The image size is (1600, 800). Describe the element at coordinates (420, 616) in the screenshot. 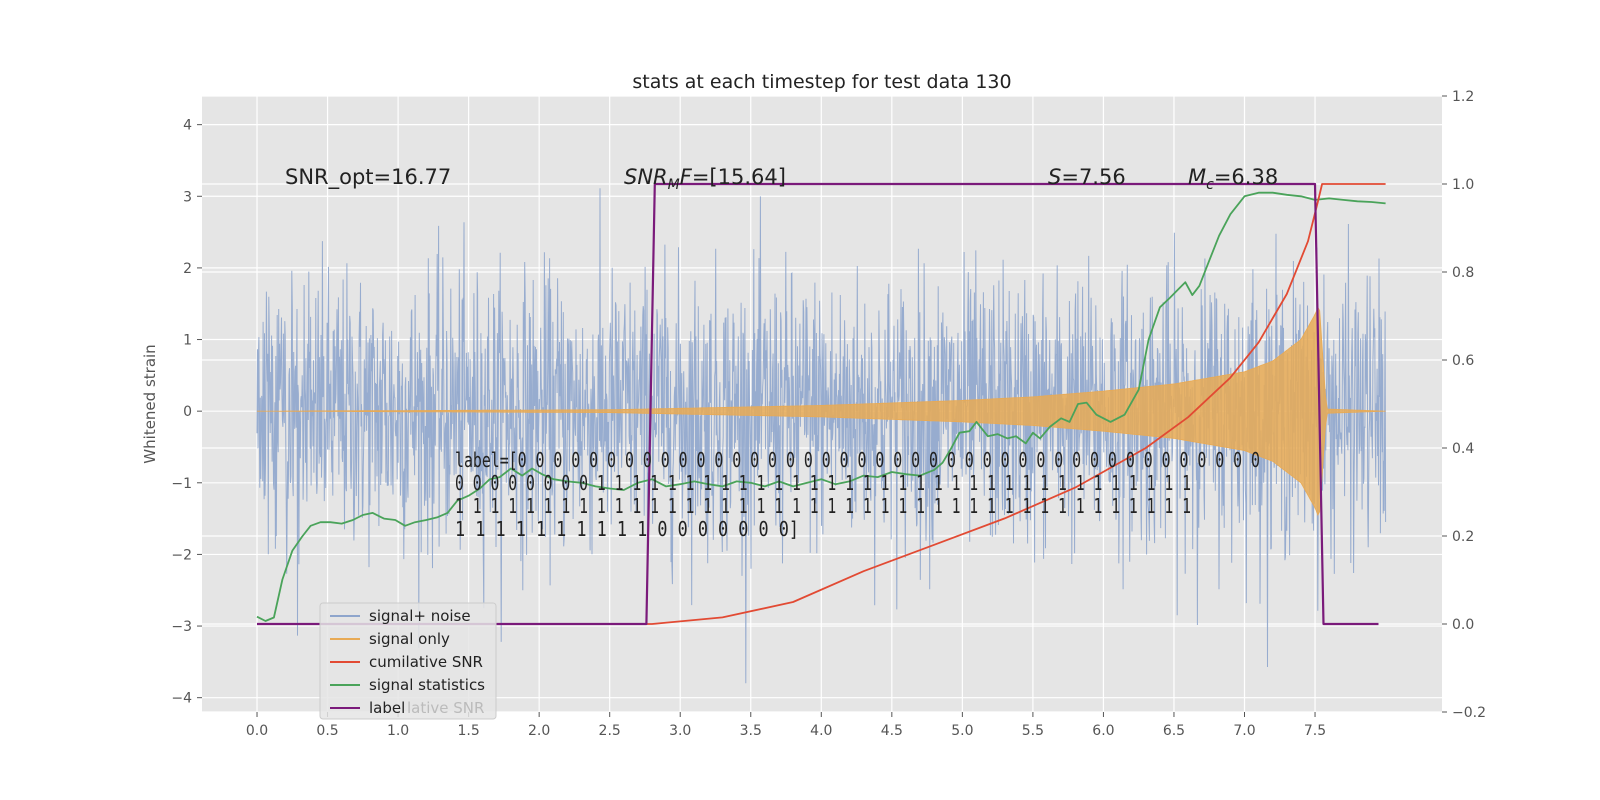

I see `legend-label-signal-noise: signal+ noise` at that location.